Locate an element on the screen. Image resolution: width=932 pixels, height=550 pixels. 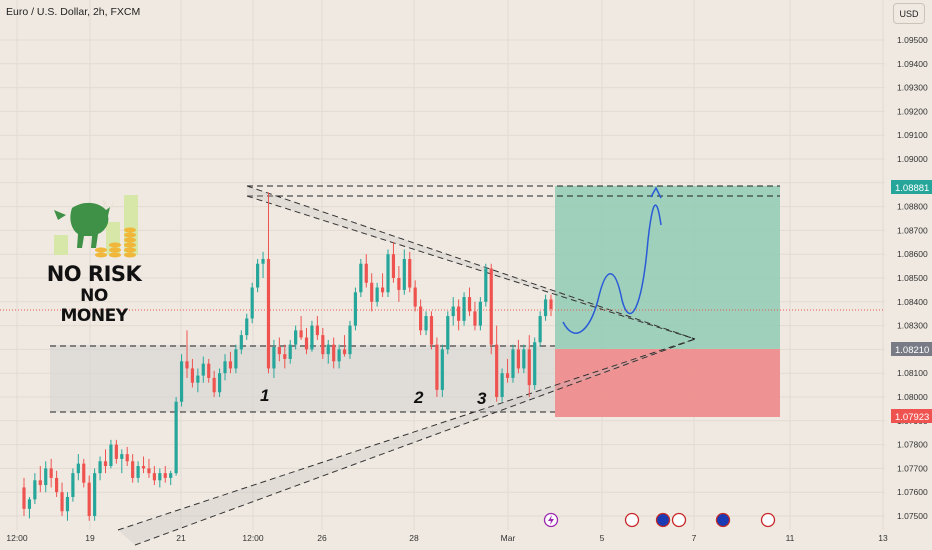
x-axis: 12:00 19 21 12:00 26 28 Mar 5 7 11 13 is located at coordinates (447, 538).